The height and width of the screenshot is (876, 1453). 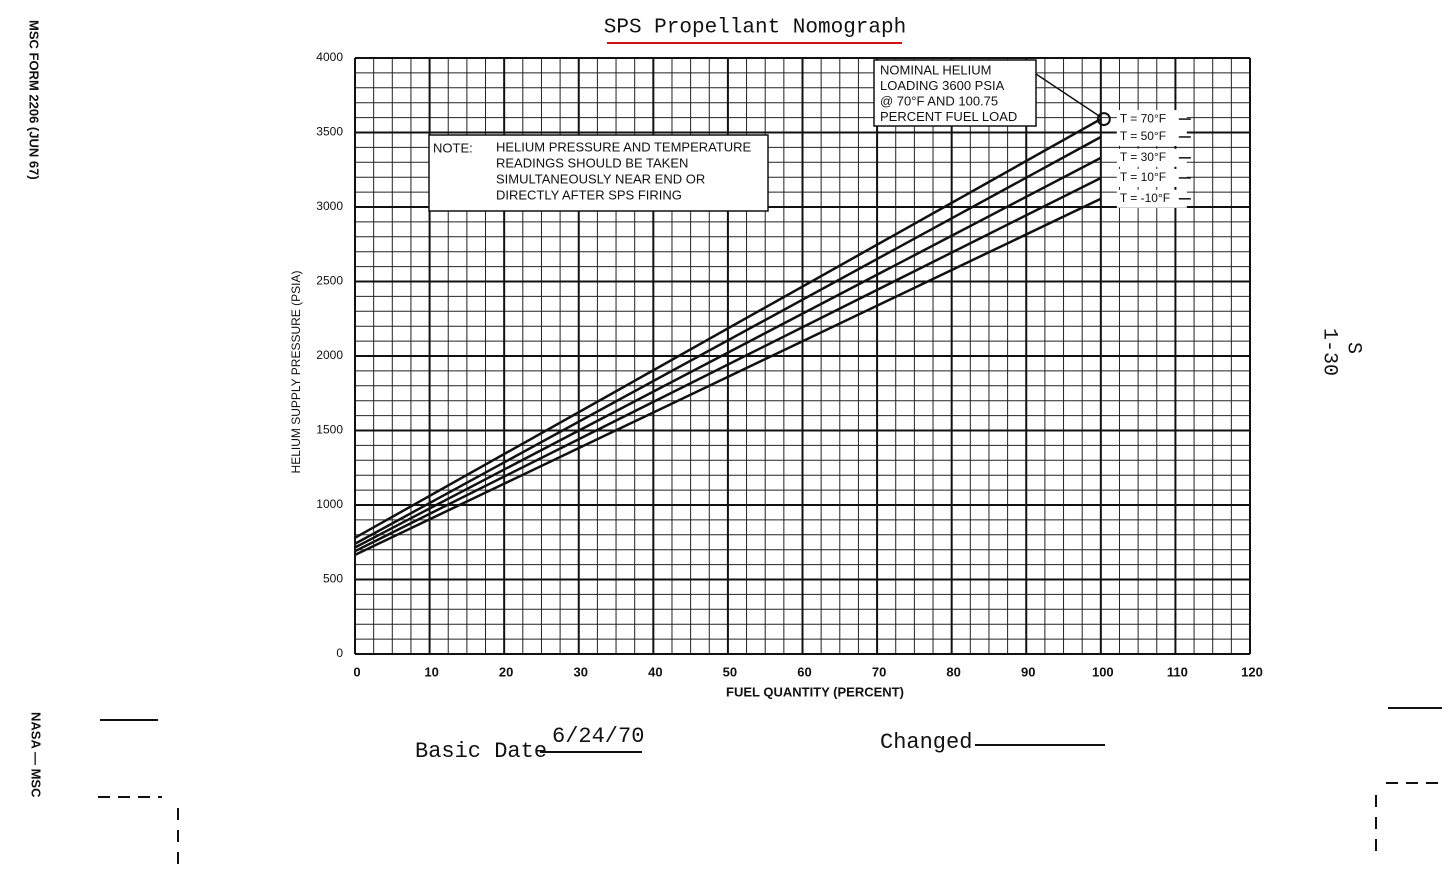 I want to click on x-tick-label: 120, so click(x=1252, y=671).